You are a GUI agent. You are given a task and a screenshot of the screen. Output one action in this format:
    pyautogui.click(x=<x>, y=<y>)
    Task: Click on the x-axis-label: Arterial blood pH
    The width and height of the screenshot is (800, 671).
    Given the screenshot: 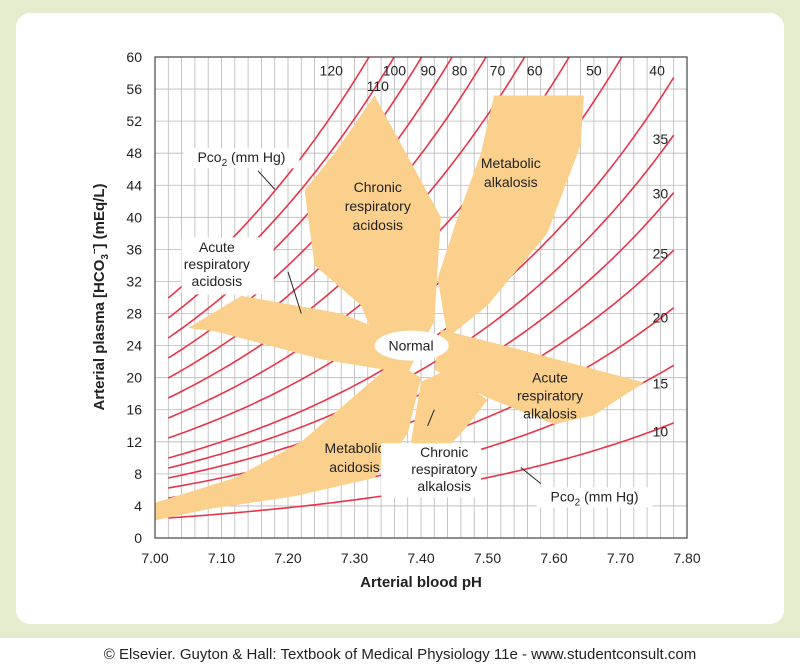 What is the action you would take?
    pyautogui.click(x=421, y=582)
    